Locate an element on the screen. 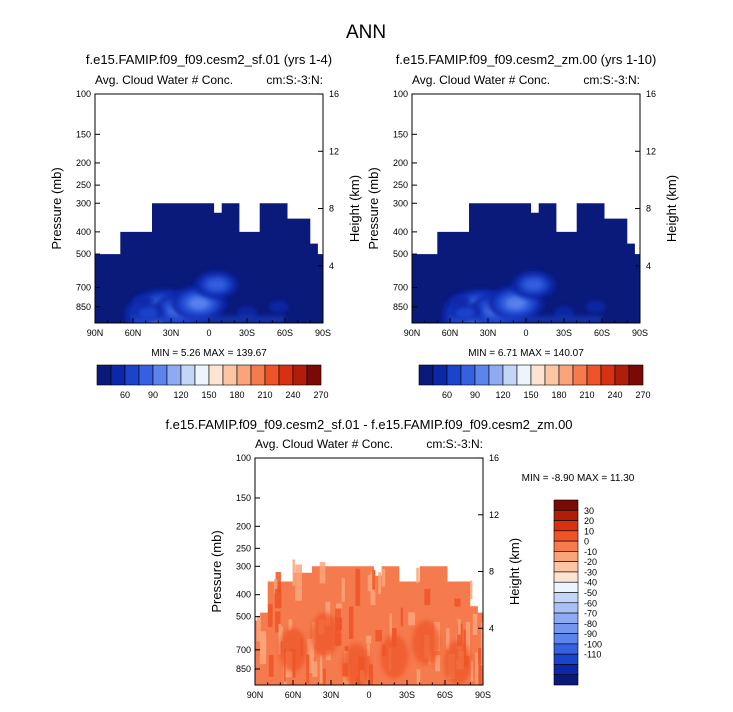  colorbar-label: 30 is located at coordinates (589, 511).